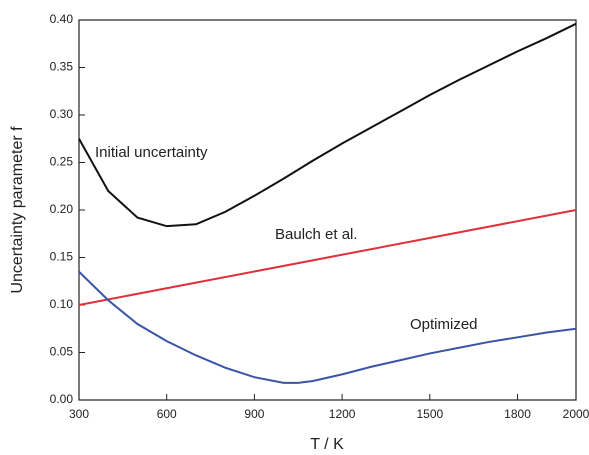 The height and width of the screenshot is (455, 589). Describe the element at coordinates (62, 399) in the screenshot. I see `y-tick-label: 0.00` at that location.